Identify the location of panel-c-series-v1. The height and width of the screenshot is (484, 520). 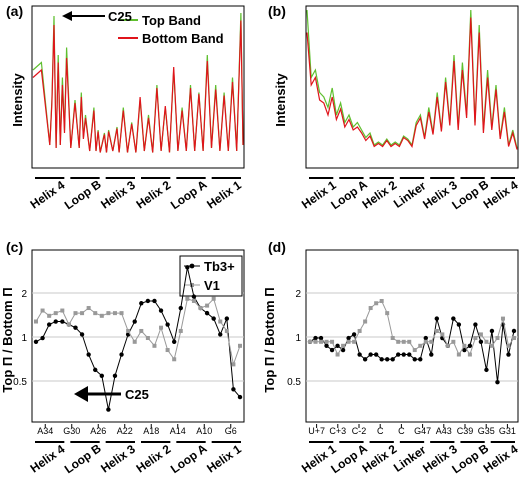
(138, 332).